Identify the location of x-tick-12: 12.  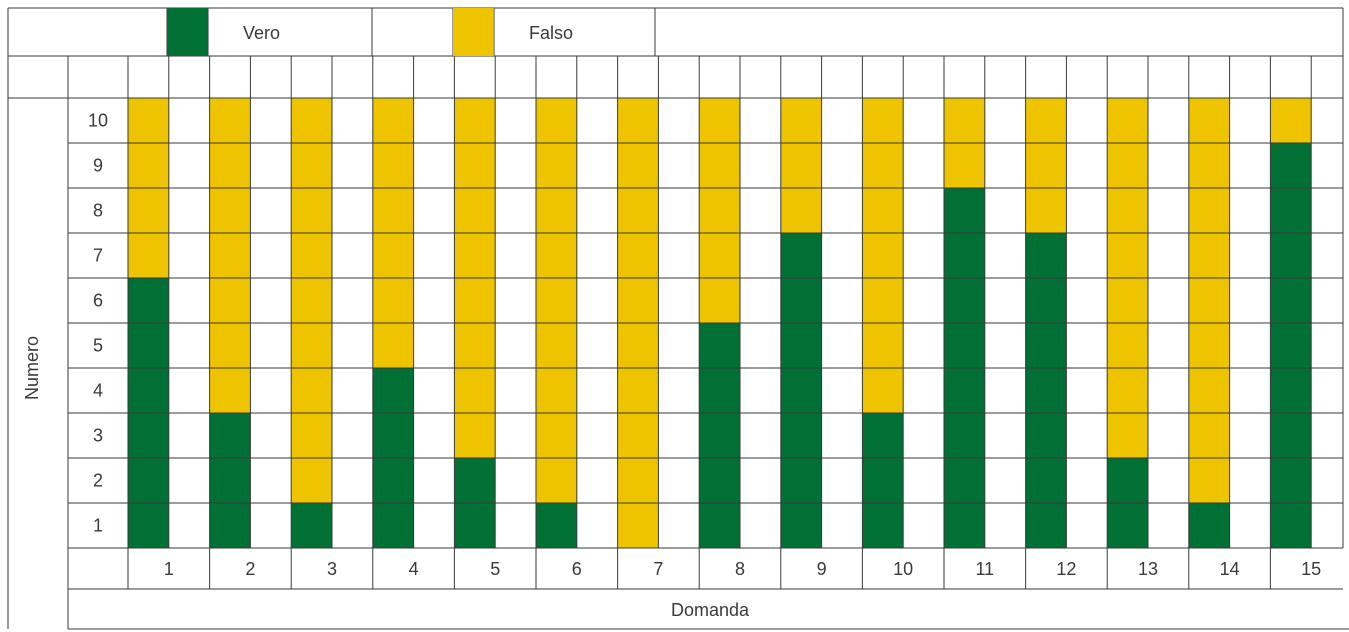
(1066, 569).